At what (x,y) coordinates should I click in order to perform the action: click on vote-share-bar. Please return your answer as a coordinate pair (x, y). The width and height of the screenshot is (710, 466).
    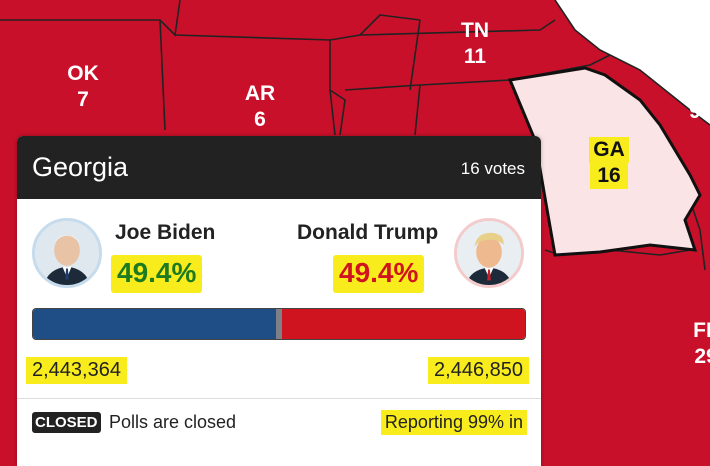
    Looking at the image, I should click on (279, 324).